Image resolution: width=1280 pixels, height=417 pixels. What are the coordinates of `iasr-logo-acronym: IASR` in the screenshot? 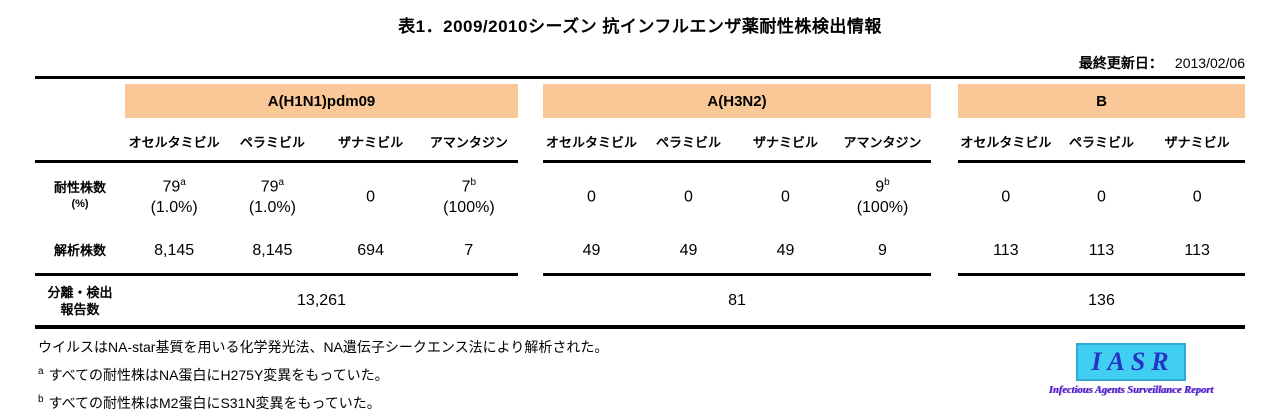 It's located at (1133, 361).